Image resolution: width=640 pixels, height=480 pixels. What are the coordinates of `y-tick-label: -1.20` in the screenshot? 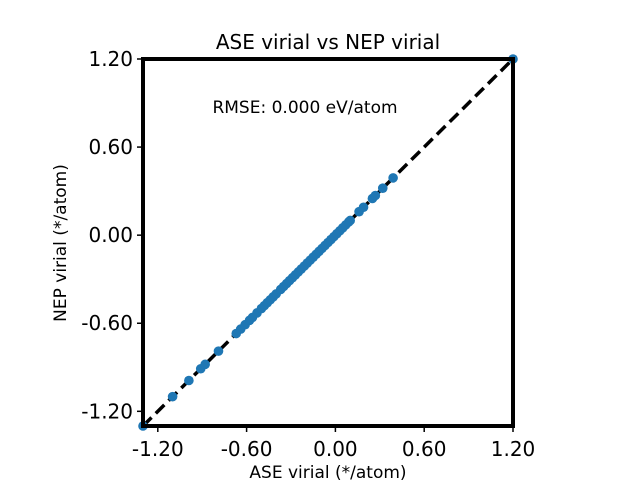 It's located at (107, 411).